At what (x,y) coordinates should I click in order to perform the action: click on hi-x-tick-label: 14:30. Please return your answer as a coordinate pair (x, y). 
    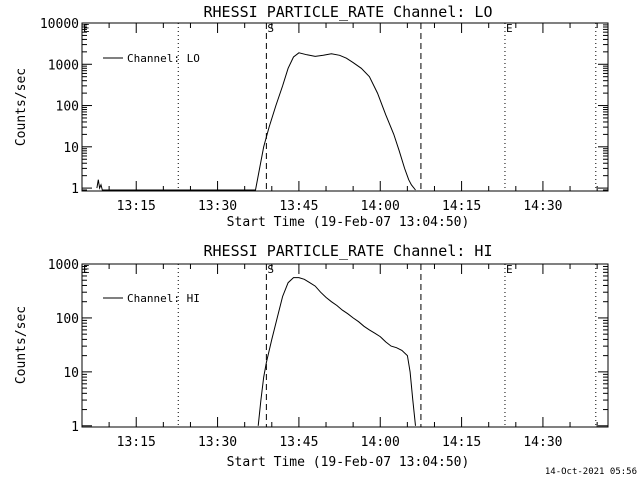
    Looking at the image, I should click on (542, 442).